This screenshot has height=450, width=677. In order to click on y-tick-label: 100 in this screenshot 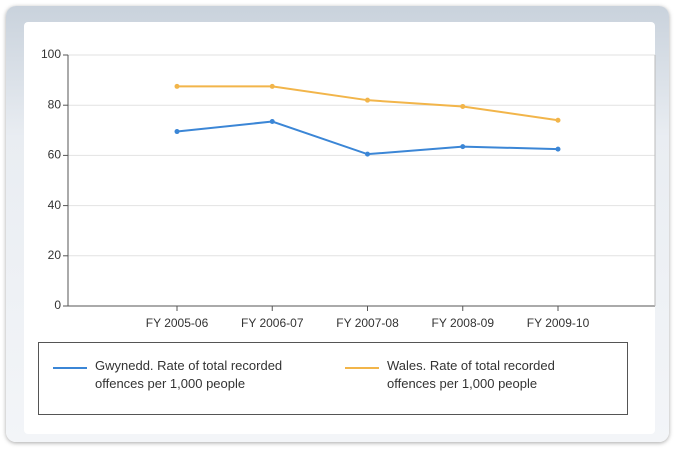, I will do `click(51, 54)`.